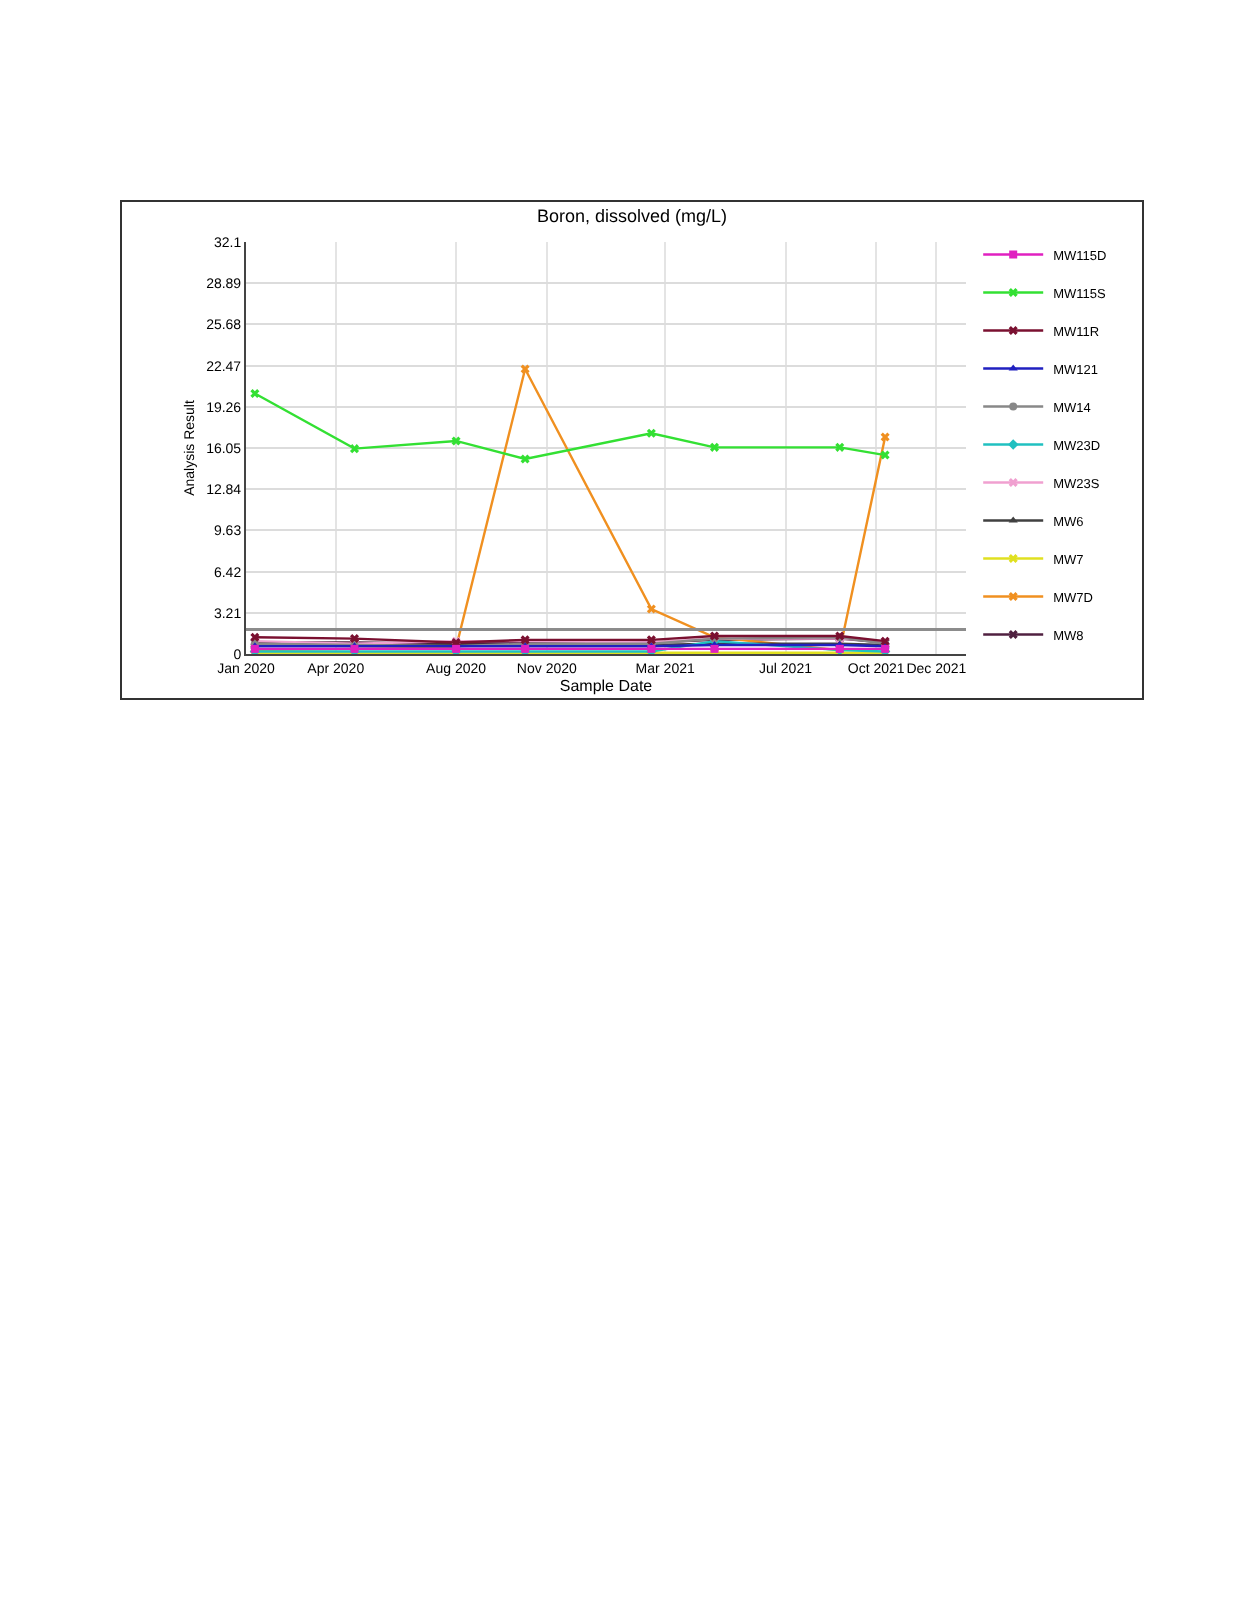 This screenshot has height=1600, width=1236. What do you see at coordinates (632, 216) in the screenshot?
I see `chart-title: Boron, dissolved (mg/L)` at bounding box center [632, 216].